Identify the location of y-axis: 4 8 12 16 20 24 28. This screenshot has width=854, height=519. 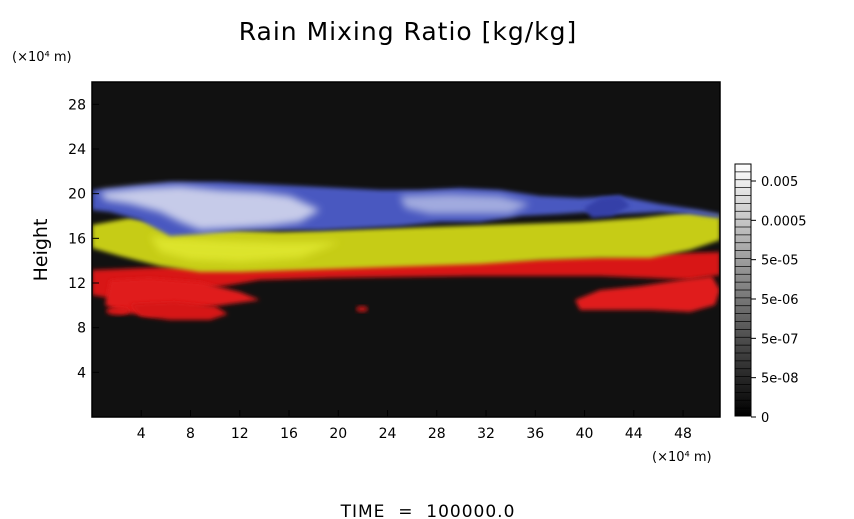
(83, 239).